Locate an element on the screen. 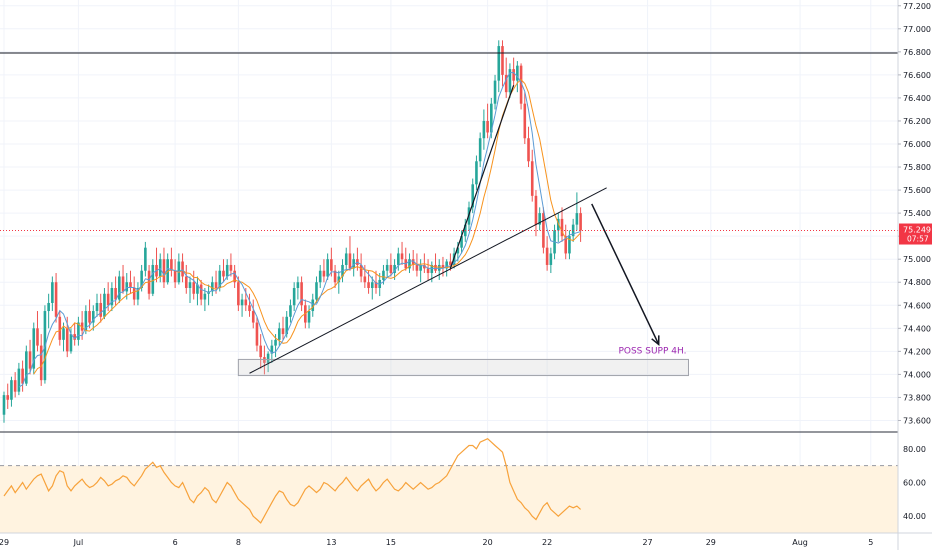 This screenshot has width=932, height=554. time-tick-label: 15 is located at coordinates (391, 542).